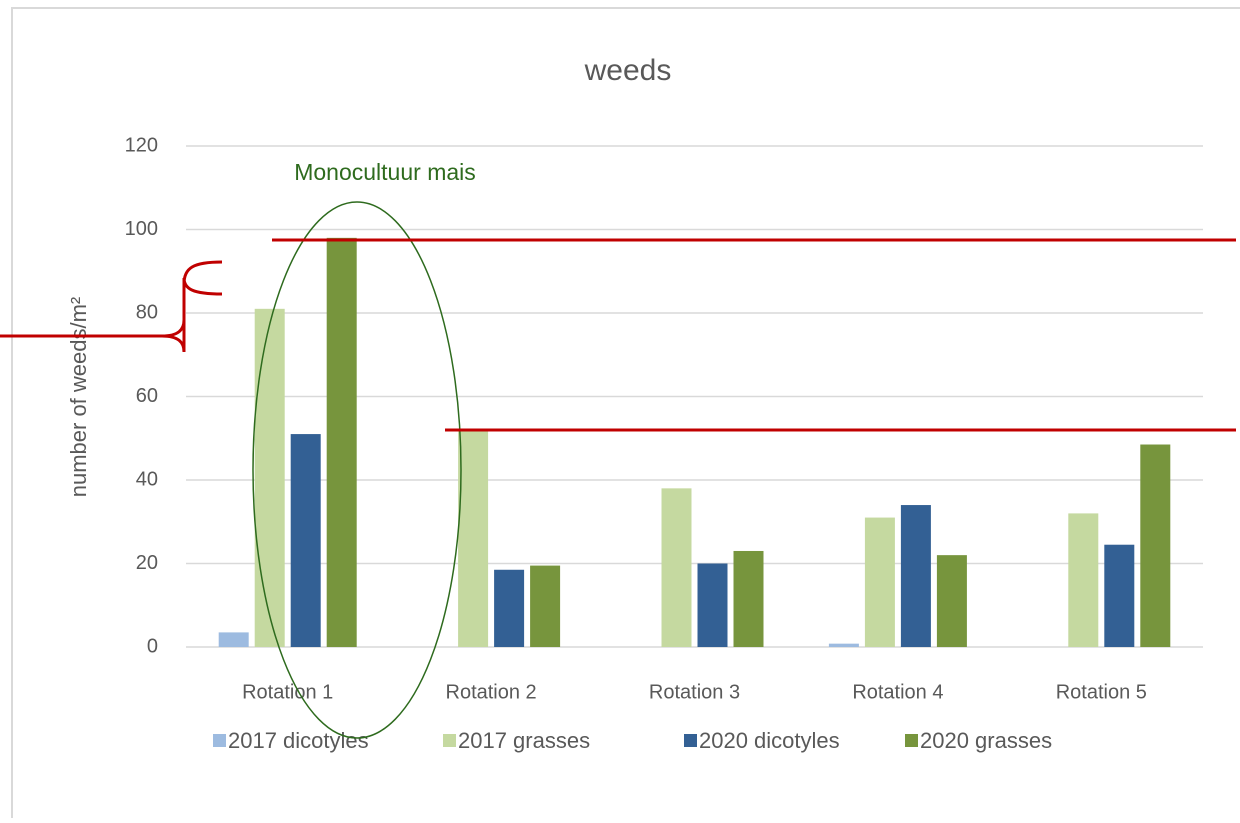 This screenshot has width=1240, height=823. What do you see at coordinates (769, 740) in the screenshot?
I see `legend-label: 2020 dicotyles` at bounding box center [769, 740].